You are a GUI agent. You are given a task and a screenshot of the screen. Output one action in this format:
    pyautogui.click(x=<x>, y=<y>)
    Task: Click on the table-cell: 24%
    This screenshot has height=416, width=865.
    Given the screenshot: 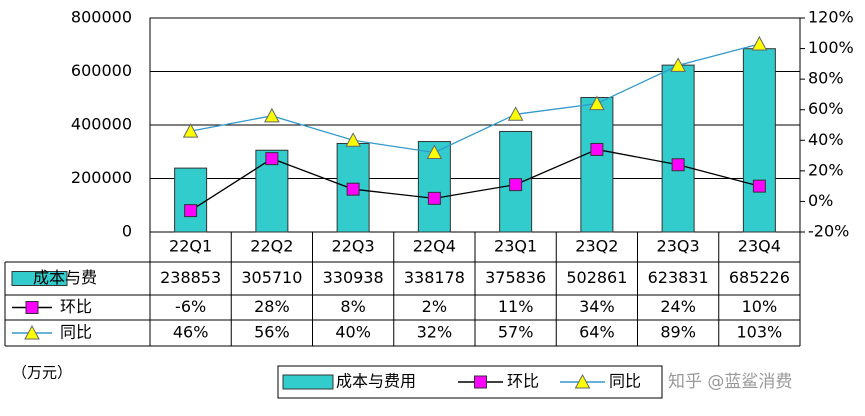 What is the action you would take?
    pyautogui.click(x=678, y=306)
    